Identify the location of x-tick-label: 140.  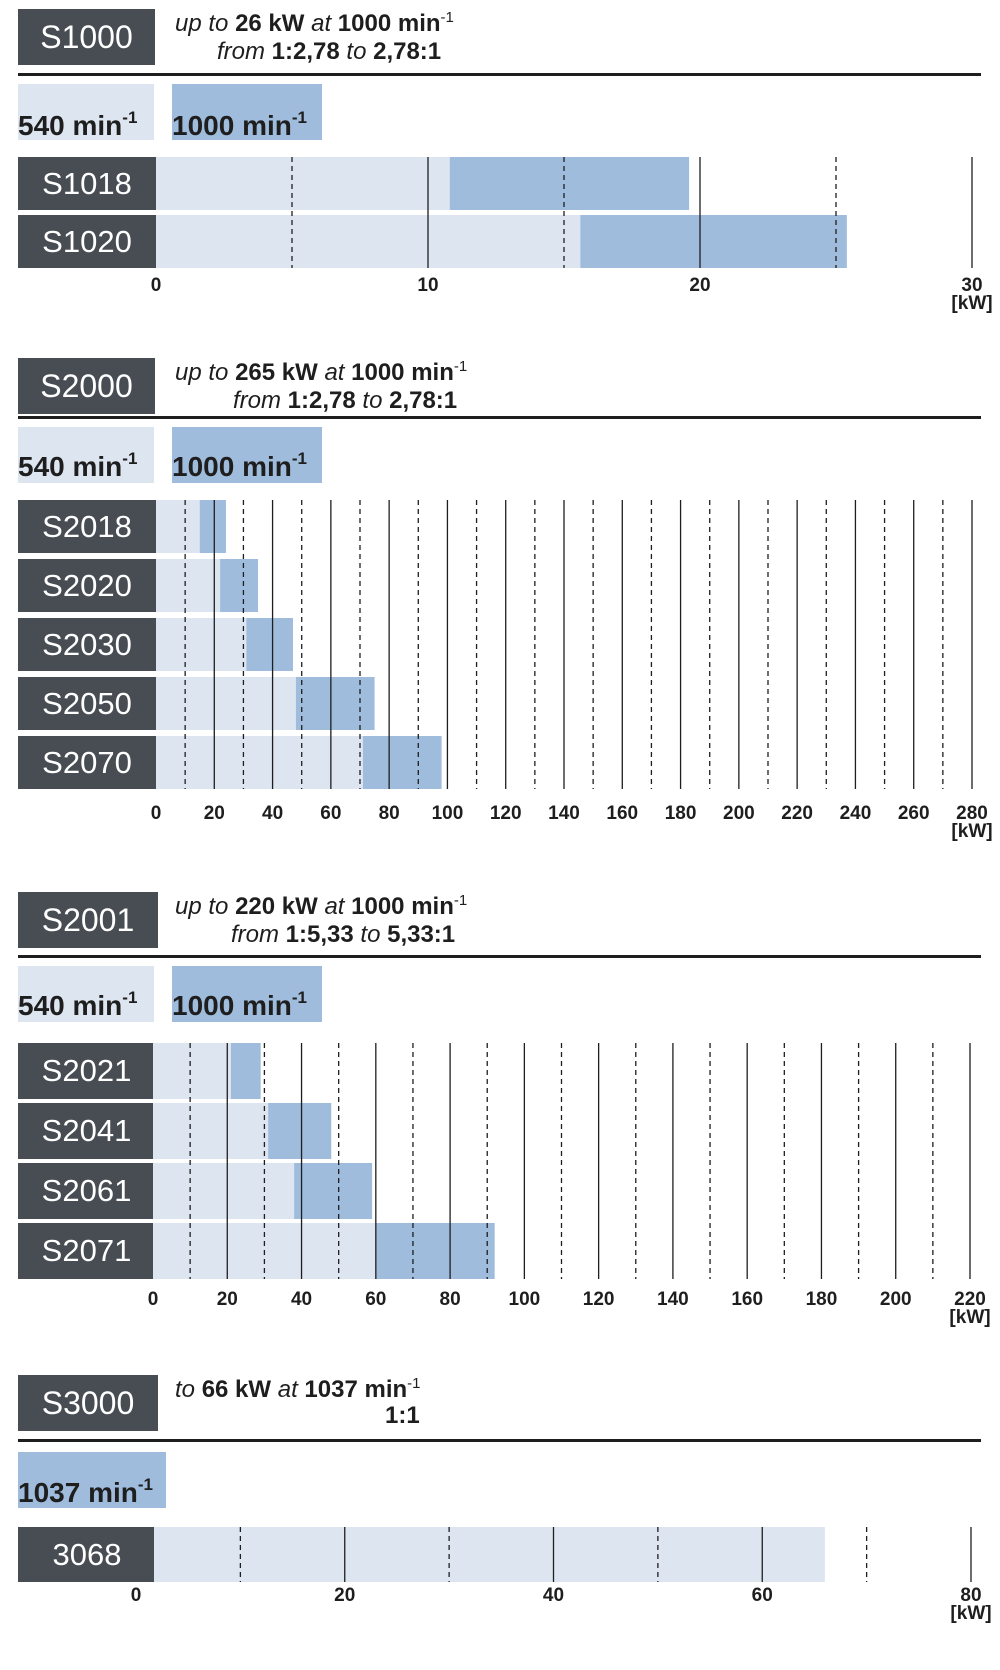
(564, 813).